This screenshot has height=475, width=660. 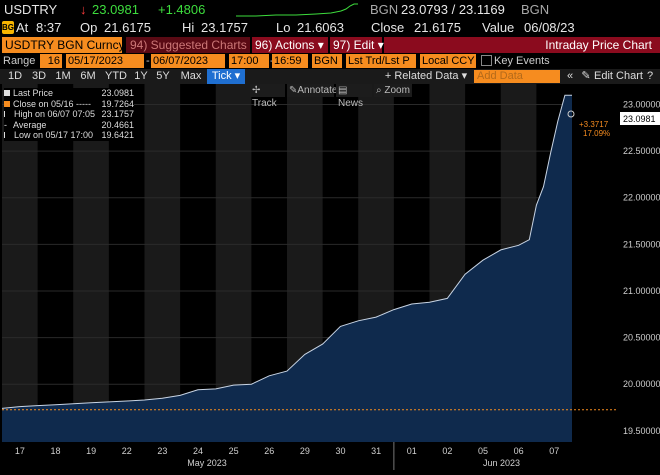 I want to click on close-label: Close, so click(x=388, y=27).